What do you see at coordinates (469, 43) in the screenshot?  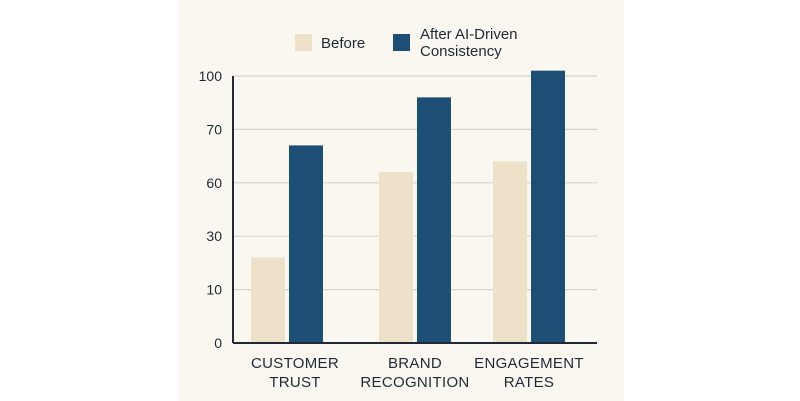 I see `legend-label-after: After AI-Driven Consistency` at bounding box center [469, 43].